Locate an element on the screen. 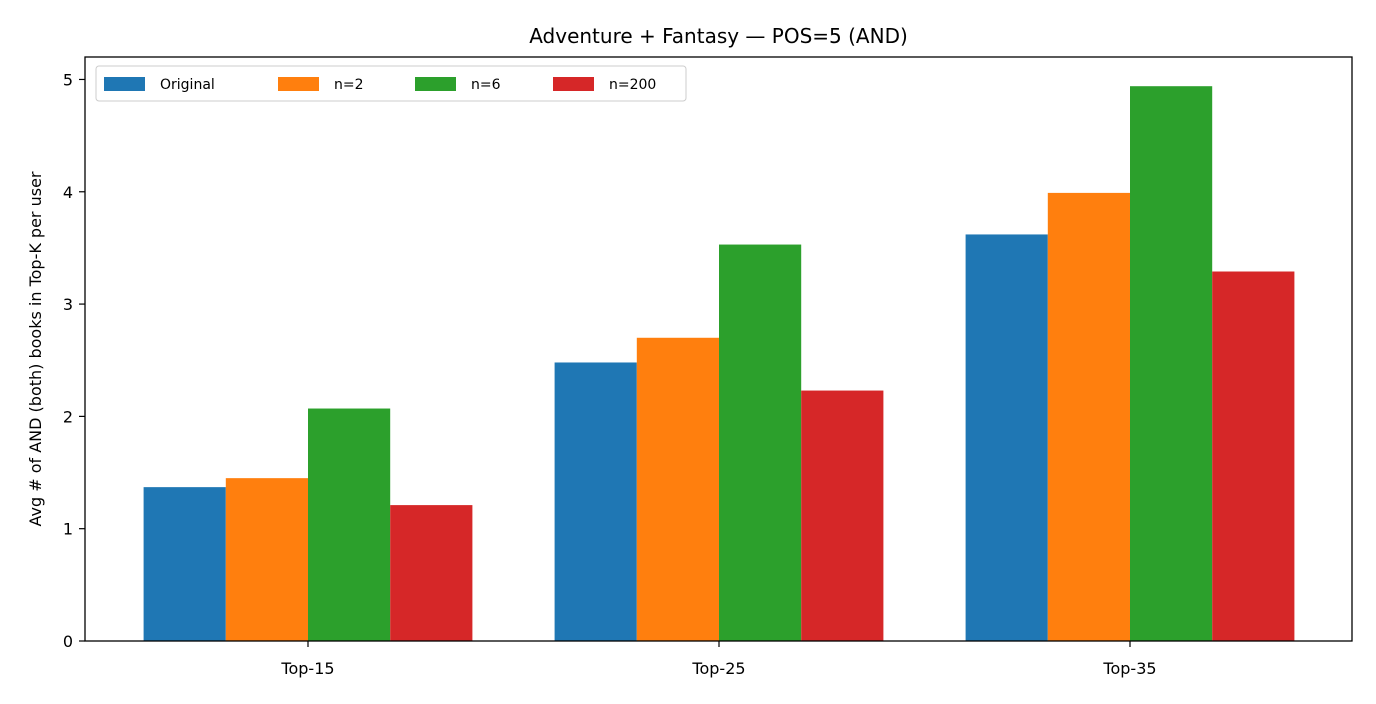 The image size is (1376, 704). legend-swatch-n2 is located at coordinates (298, 84).